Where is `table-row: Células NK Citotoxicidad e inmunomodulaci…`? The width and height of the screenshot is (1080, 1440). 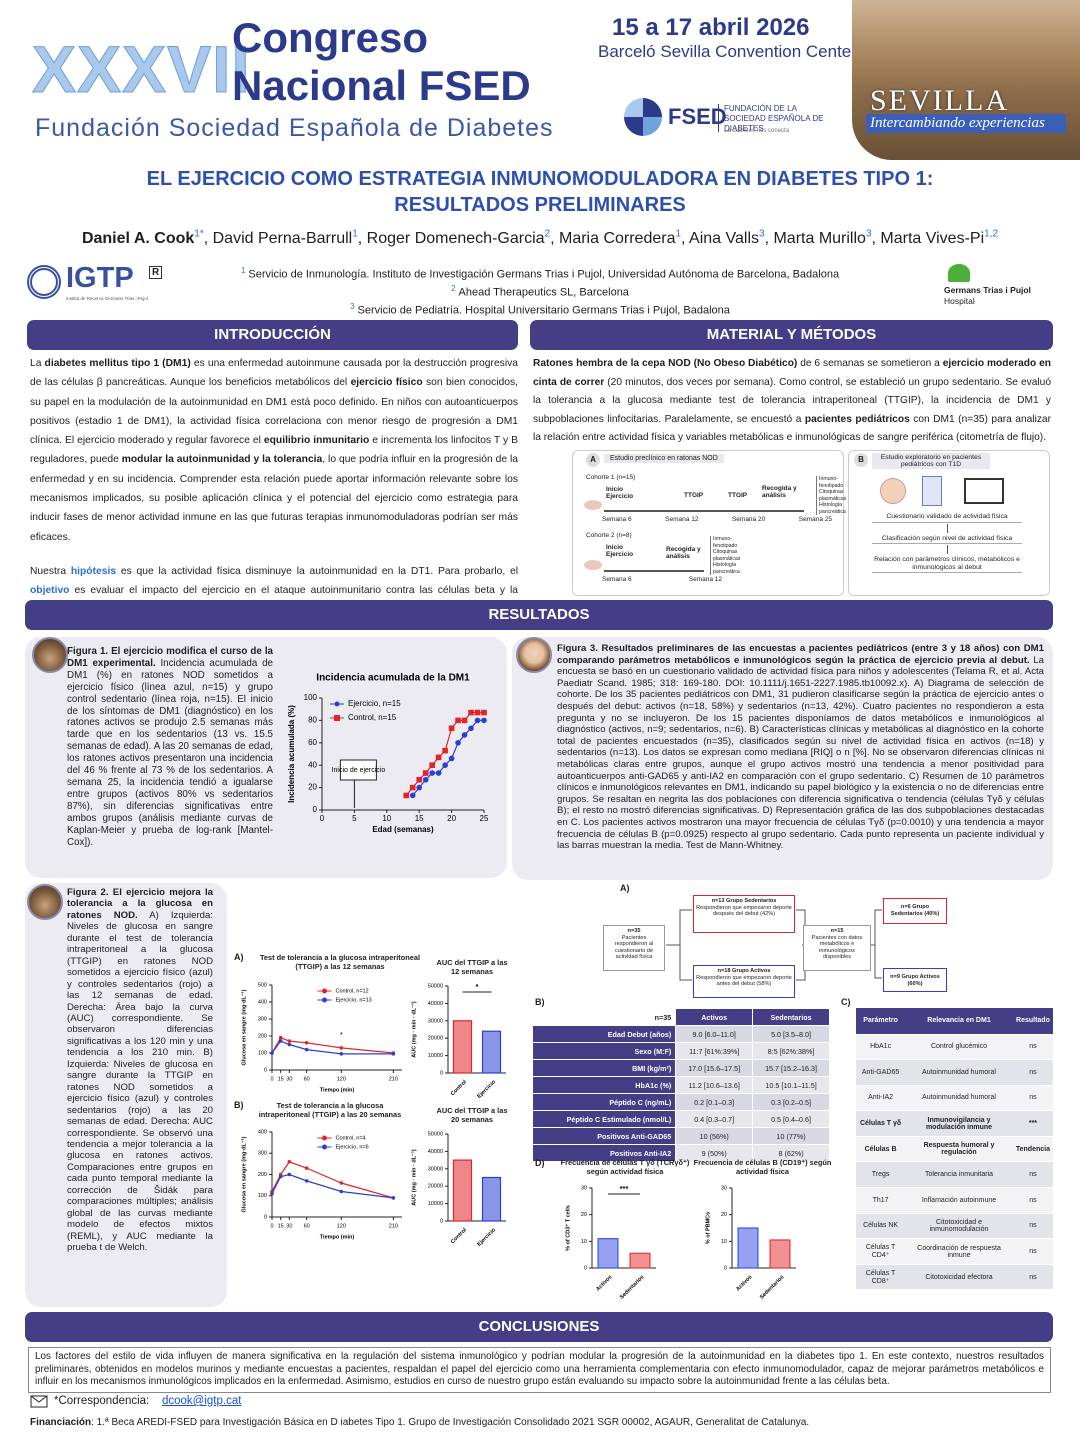 table-row: Células NK Citotoxicidad e inmunomodulaci… is located at coordinates (954, 1226).